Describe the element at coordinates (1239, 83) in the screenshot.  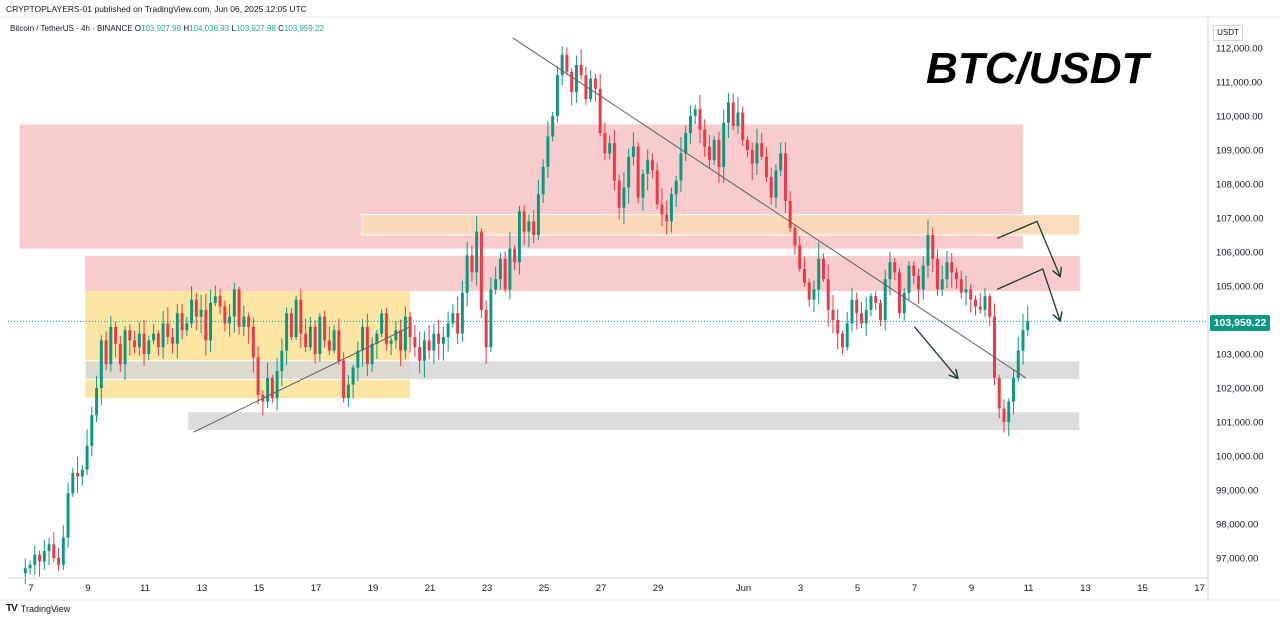
I see `y-tick-label: 111,000.00` at that location.